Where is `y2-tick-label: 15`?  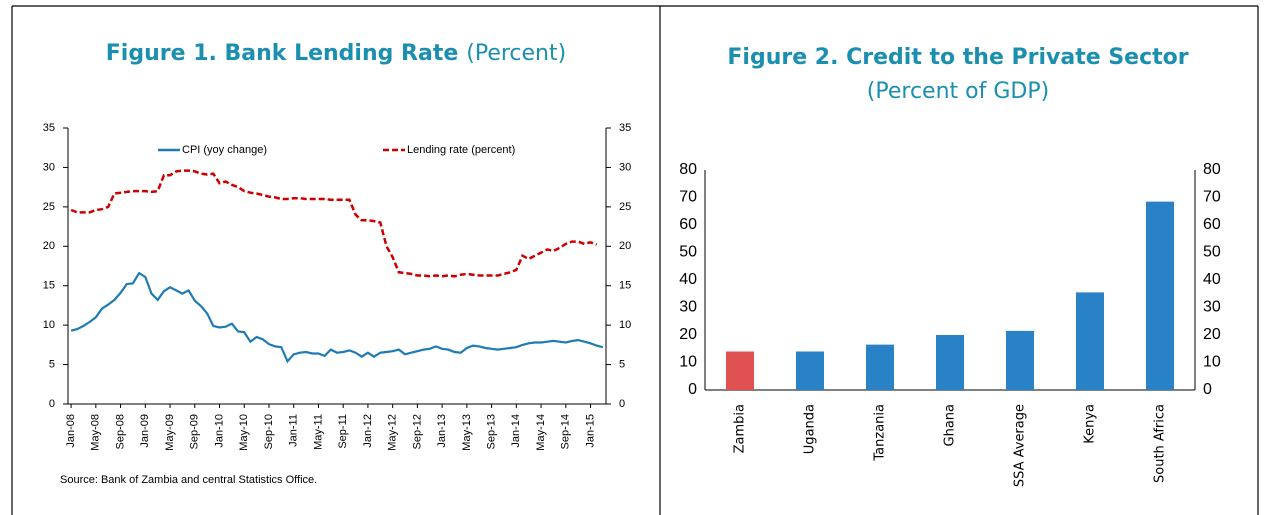 y2-tick-label: 15 is located at coordinates (625, 286).